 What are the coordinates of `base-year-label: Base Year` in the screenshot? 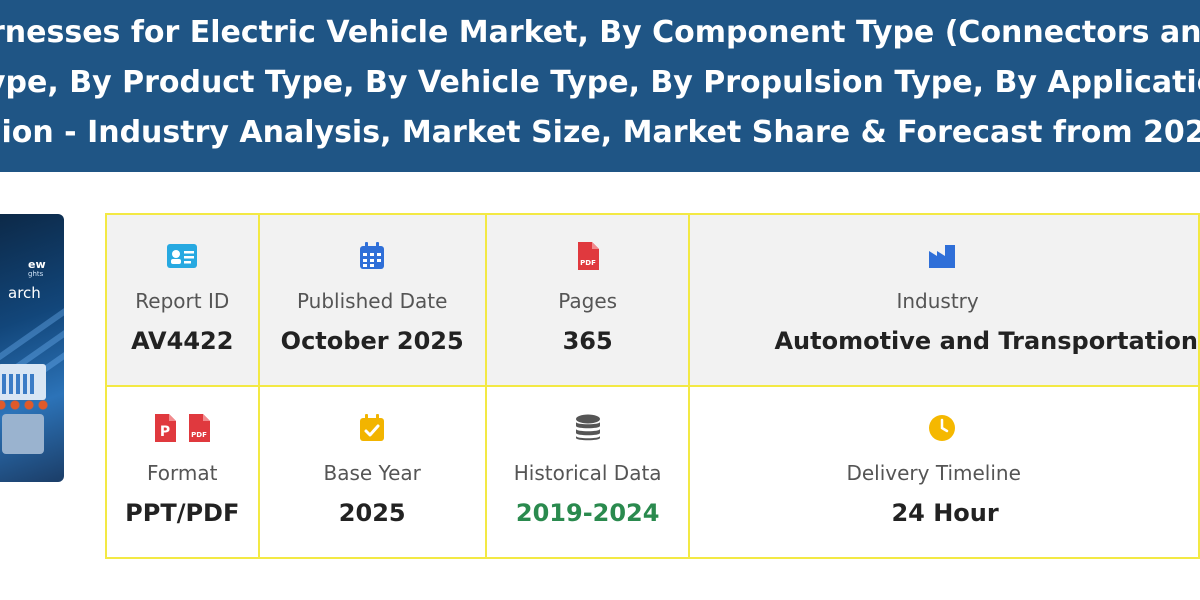 It's located at (372, 473).